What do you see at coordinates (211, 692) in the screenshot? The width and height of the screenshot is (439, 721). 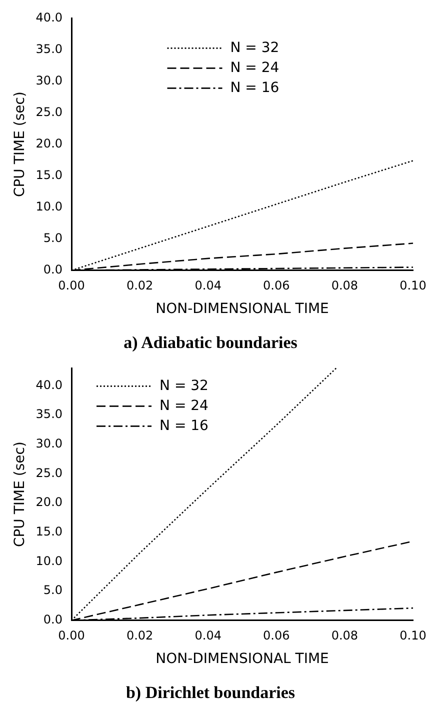 I see `text: b) Dirichlet boundaries` at bounding box center [211, 692].